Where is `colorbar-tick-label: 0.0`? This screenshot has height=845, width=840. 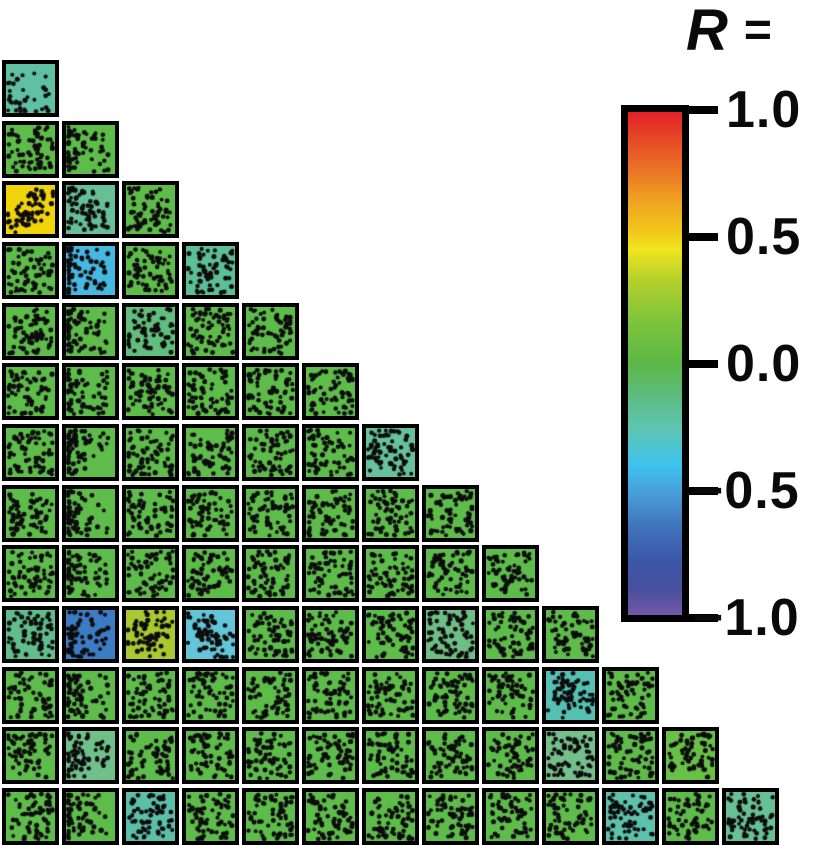 colorbar-tick-label: 0.0 is located at coordinates (764, 364).